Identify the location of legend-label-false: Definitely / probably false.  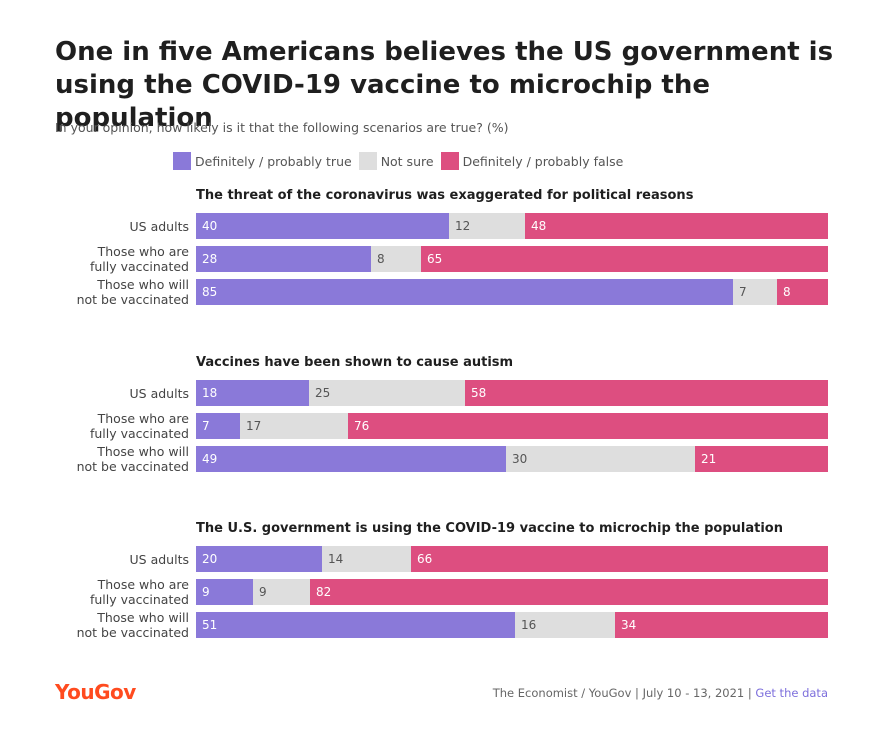
(543, 161).